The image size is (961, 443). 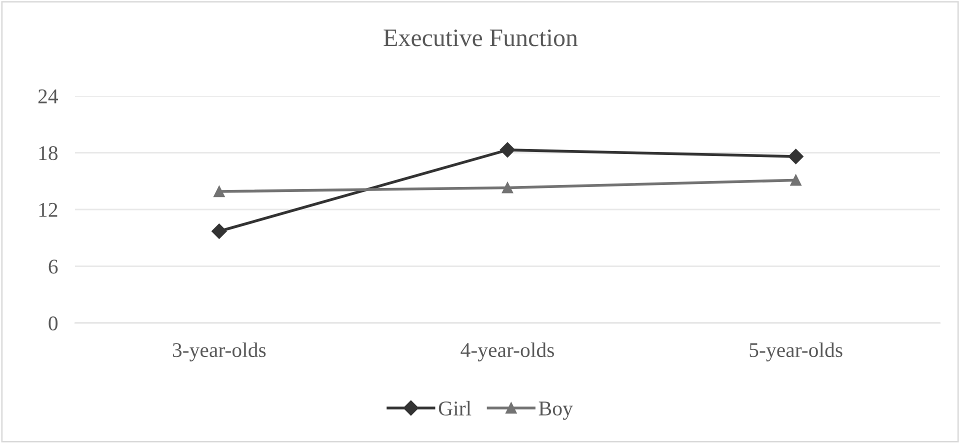 What do you see at coordinates (53, 323) in the screenshot?
I see `y-tick-label: 0` at bounding box center [53, 323].